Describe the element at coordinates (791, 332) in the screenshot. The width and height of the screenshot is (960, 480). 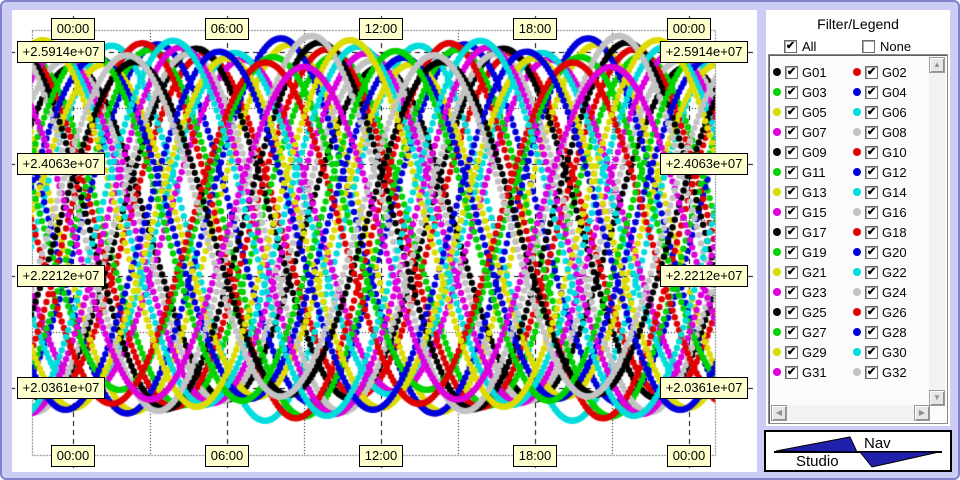
I see `satellite-checkbox-G27: ✔` at that location.